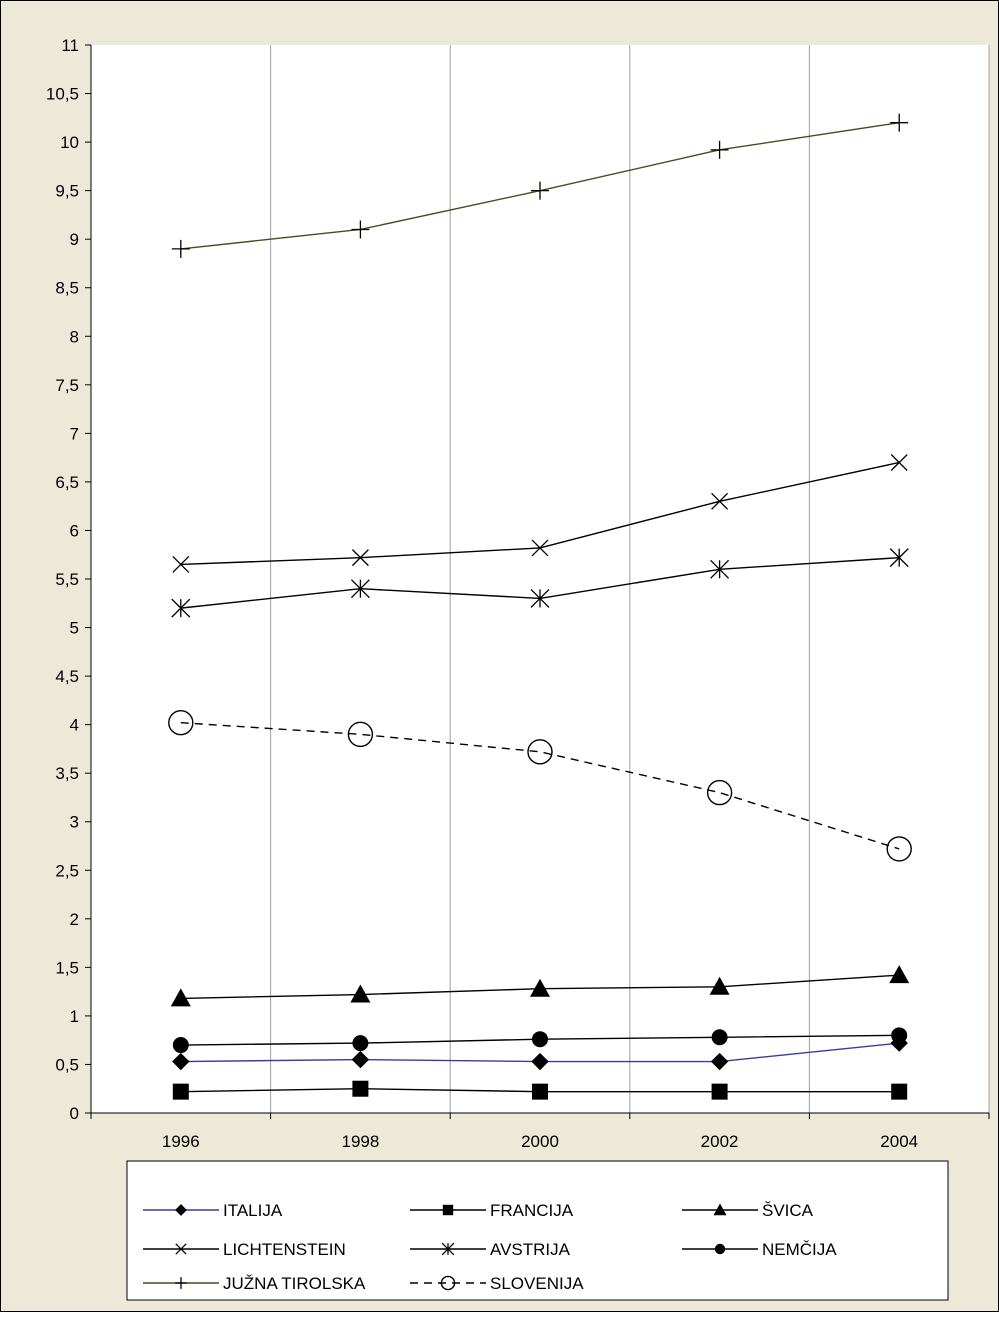  I want to click on series-italija, so click(540, 1052).